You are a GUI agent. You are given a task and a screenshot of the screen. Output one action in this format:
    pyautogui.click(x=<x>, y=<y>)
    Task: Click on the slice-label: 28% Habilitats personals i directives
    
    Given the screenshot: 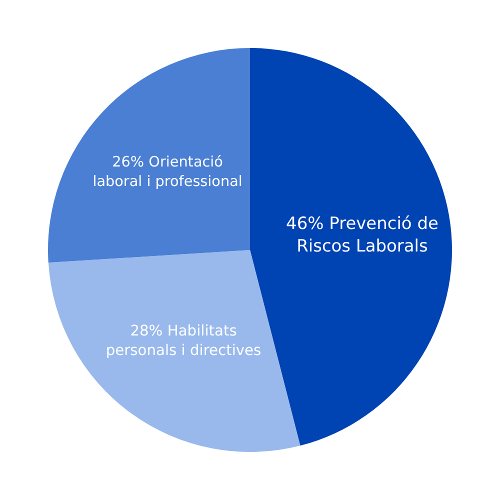 What is the action you would take?
    pyautogui.click(x=184, y=341)
    